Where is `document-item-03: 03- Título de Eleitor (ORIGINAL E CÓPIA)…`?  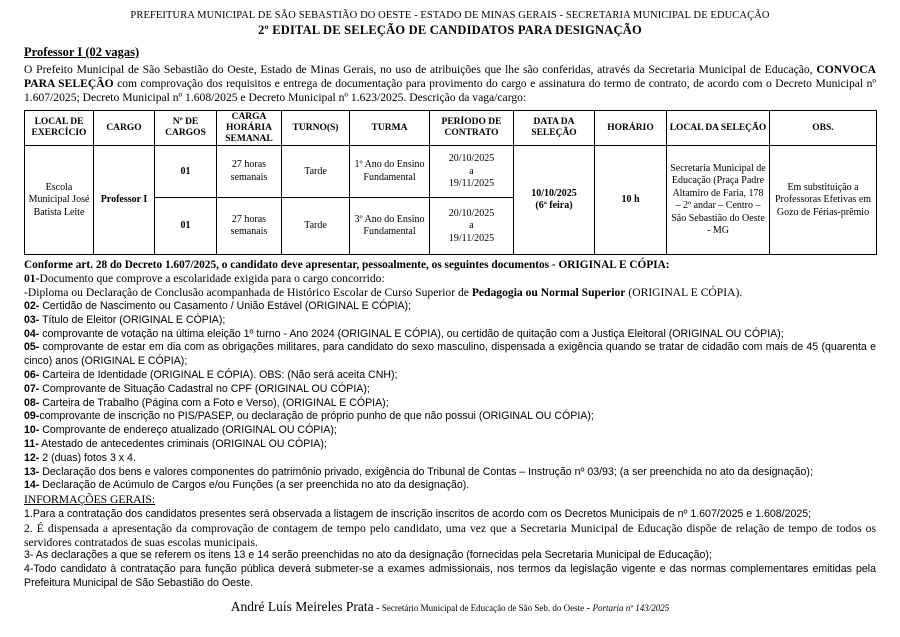 document-item-03: 03- Título de Eleitor (ORIGINAL E CÓPIA)… is located at coordinates (450, 321).